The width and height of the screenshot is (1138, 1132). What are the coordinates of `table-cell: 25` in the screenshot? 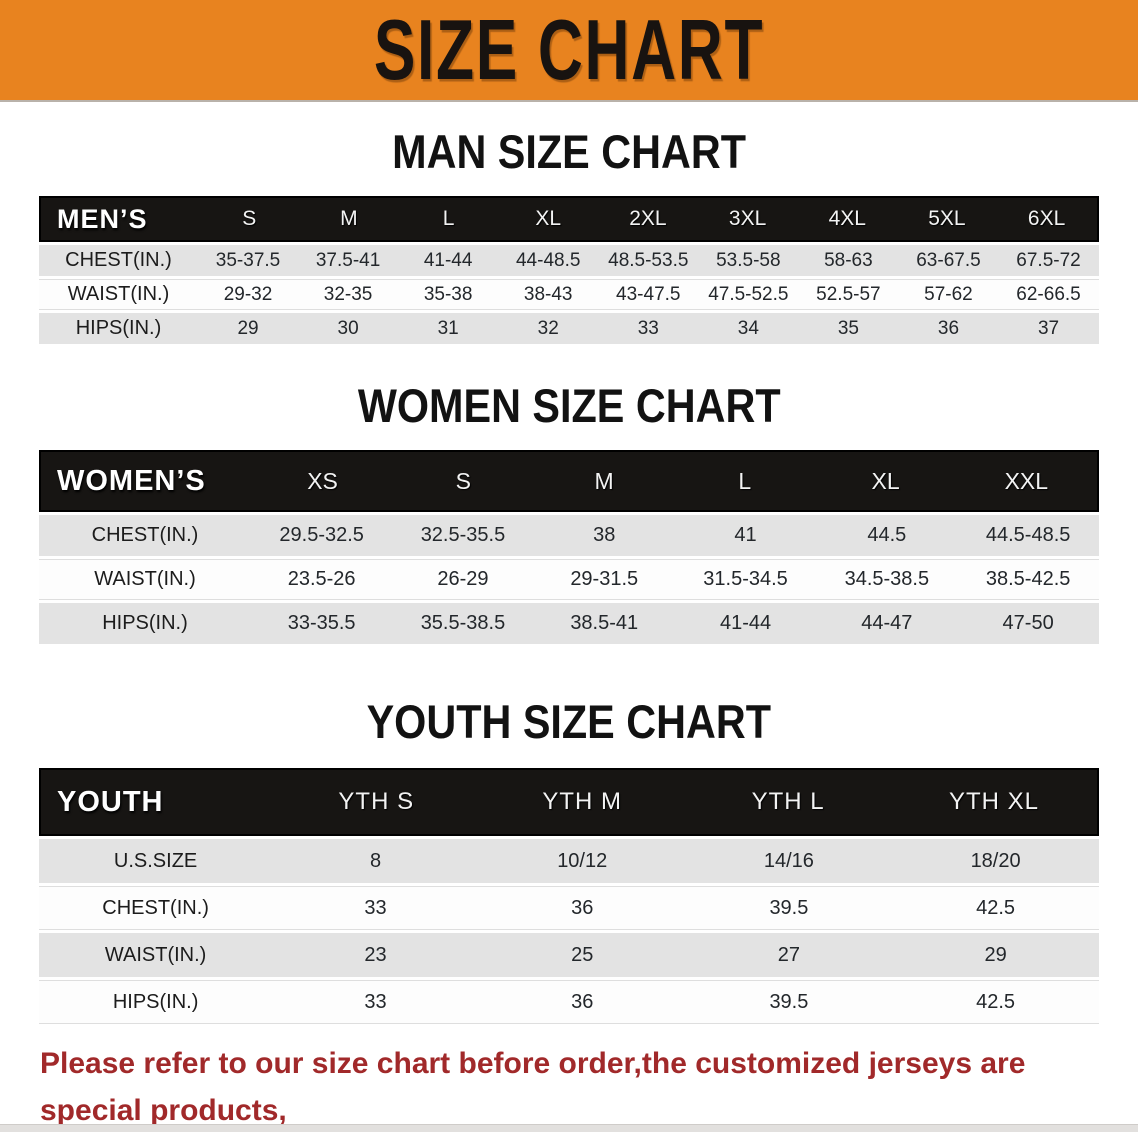 It's located at (582, 954).